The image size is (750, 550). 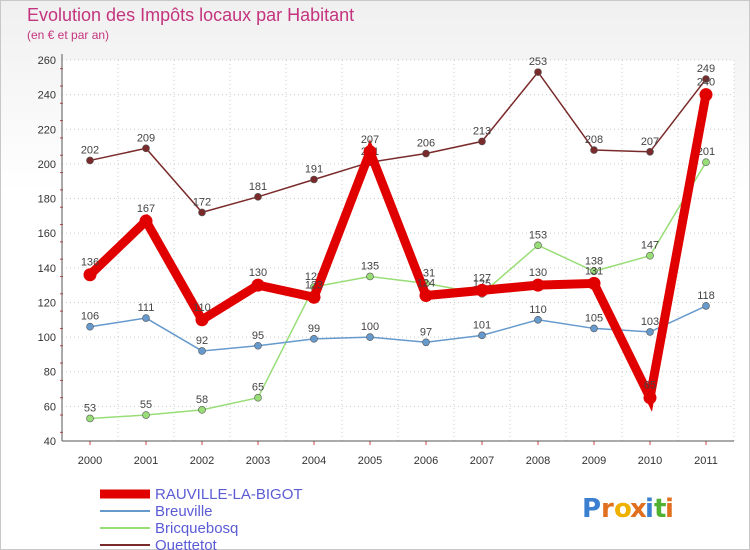 I want to click on y-tick-label: 180, so click(x=47, y=200).